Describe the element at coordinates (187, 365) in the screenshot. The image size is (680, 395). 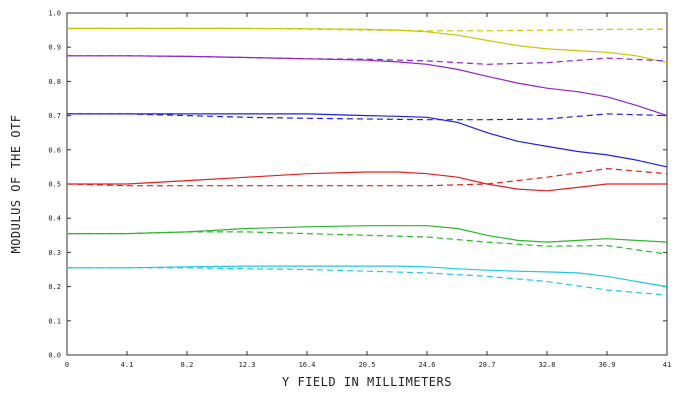
I see `x-tick-label: 8.2` at that location.